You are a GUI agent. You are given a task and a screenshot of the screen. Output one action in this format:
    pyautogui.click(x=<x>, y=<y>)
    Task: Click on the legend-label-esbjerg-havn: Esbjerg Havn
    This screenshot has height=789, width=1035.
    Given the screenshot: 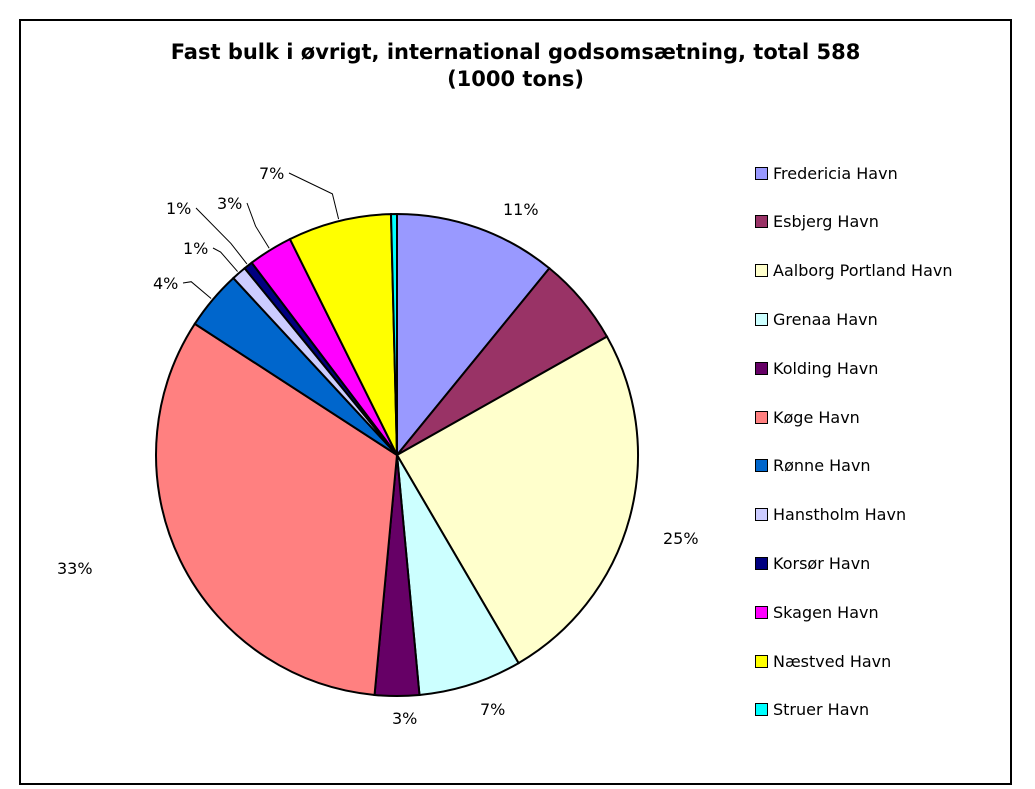 What is the action you would take?
    pyautogui.click(x=826, y=221)
    